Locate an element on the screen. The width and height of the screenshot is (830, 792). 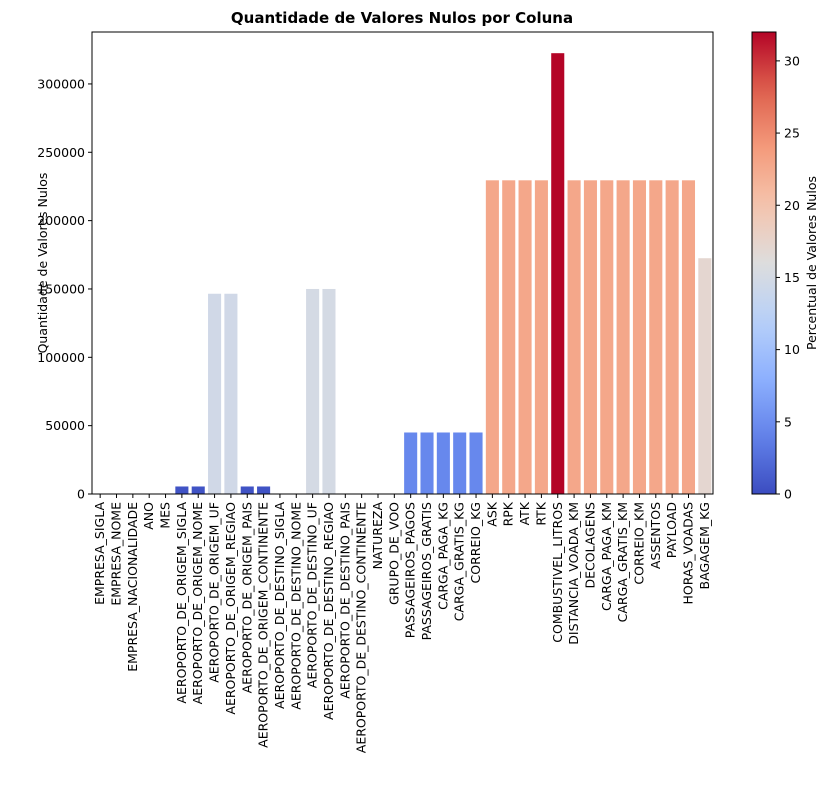
x-tick-label: ASK is located at coordinates (491, 513).